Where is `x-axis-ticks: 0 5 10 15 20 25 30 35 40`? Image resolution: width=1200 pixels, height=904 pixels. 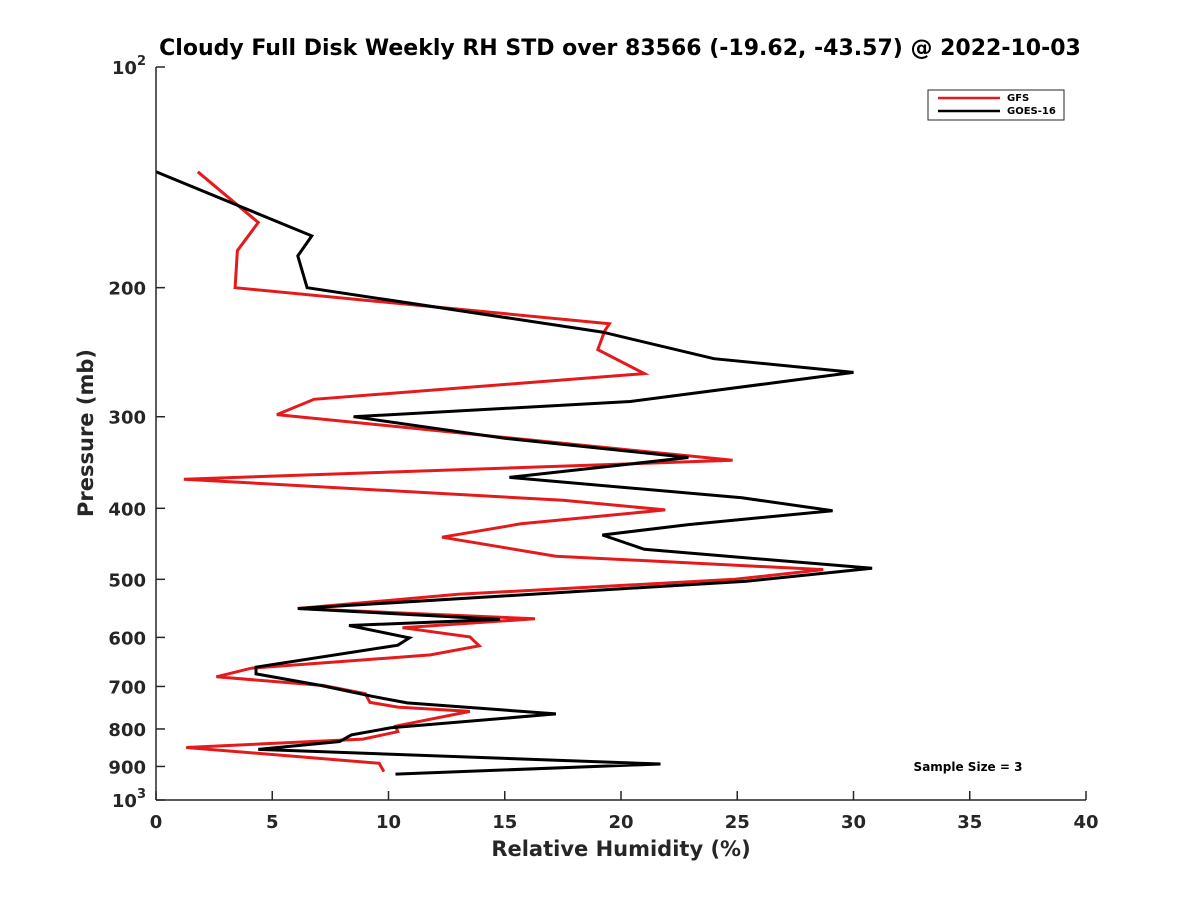
x-axis-ticks: 0 5 10 15 20 25 30 35 40 is located at coordinates (624, 812).